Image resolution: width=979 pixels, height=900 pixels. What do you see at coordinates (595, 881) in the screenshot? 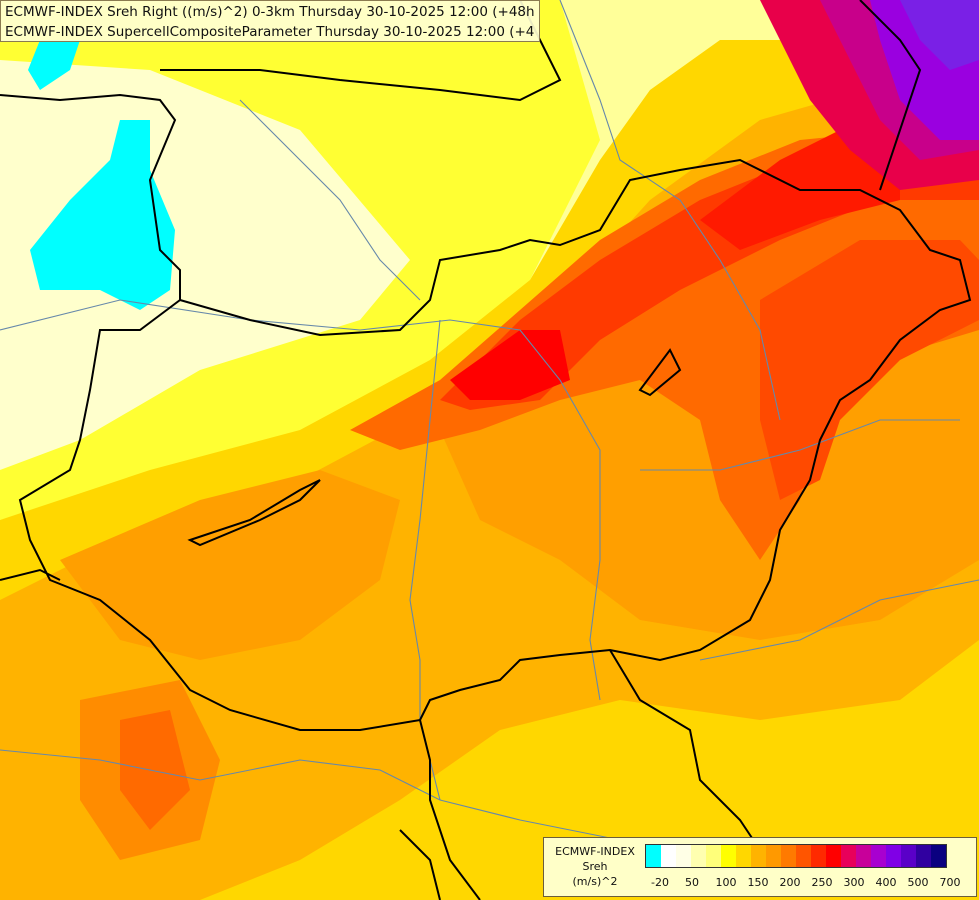
I see `legend-unit: (m/s)^2` at bounding box center [595, 881].